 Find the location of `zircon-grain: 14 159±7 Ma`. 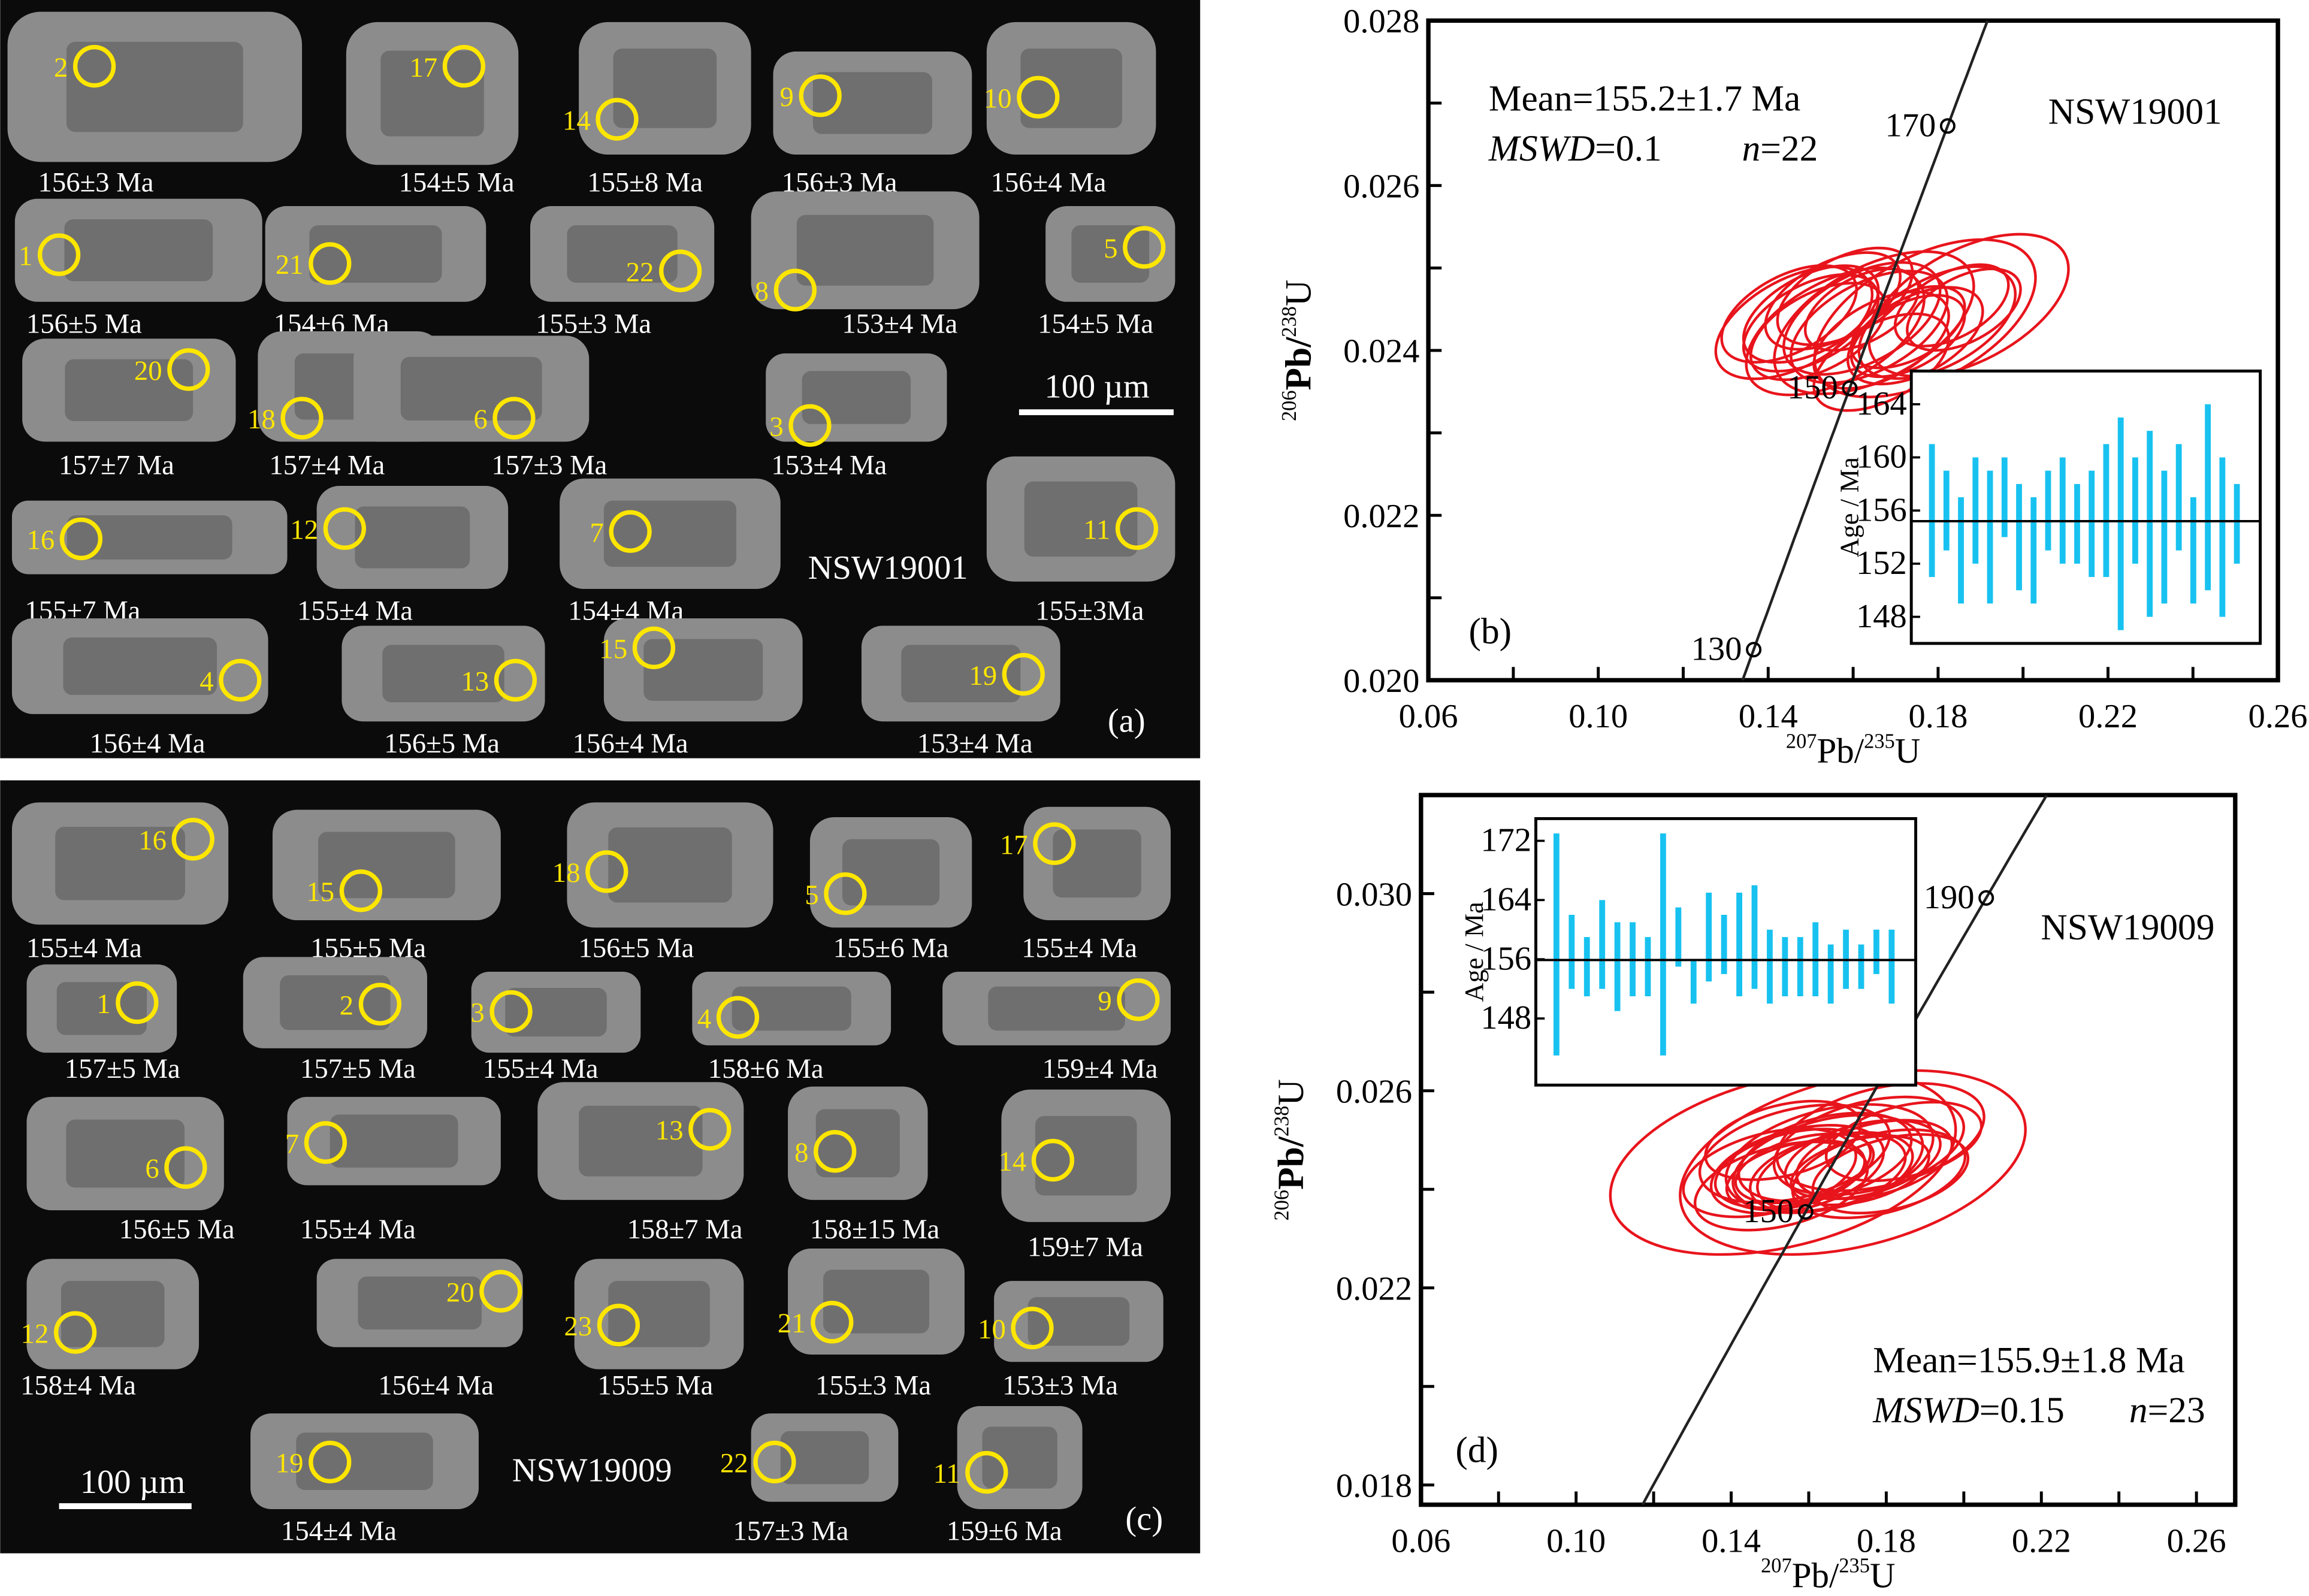

zircon-grain: 14 159±7 Ma is located at coordinates (1085, 1175).